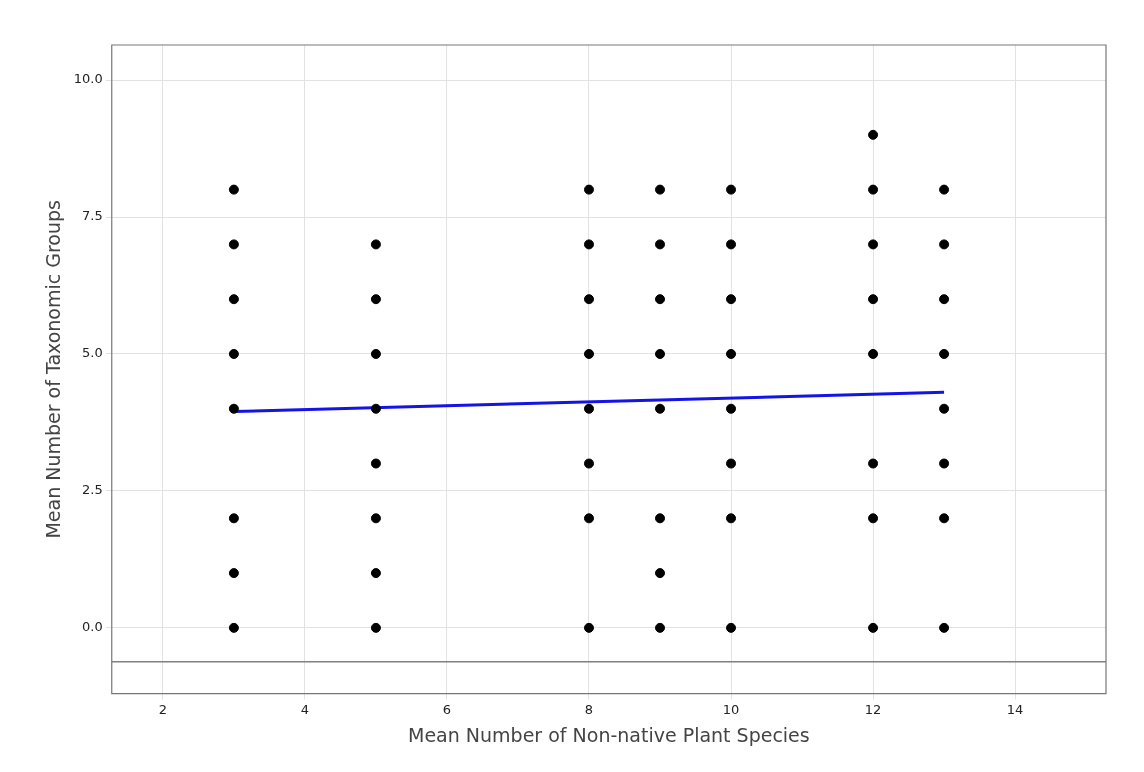 The height and width of the screenshot is (772, 1144). I want to click on y-axis-title: Mean Number of Taxonomic Groups, so click(53, 369).